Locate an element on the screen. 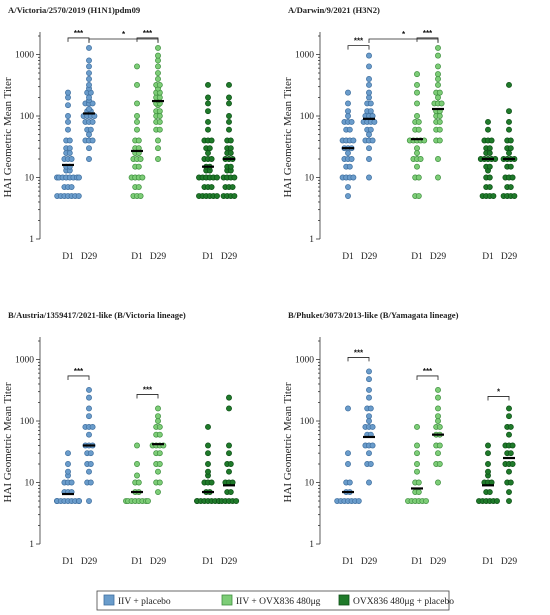  legend-swatch is located at coordinates (344, 600).